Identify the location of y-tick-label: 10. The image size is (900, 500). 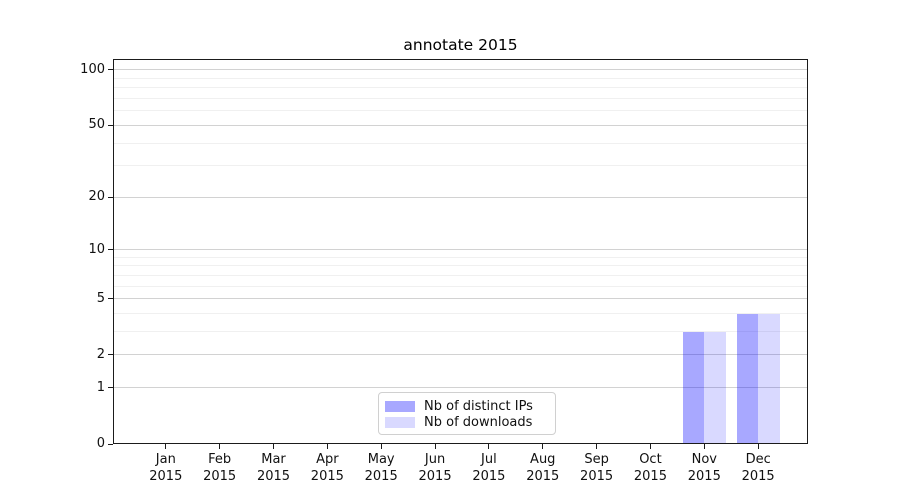
(96, 249).